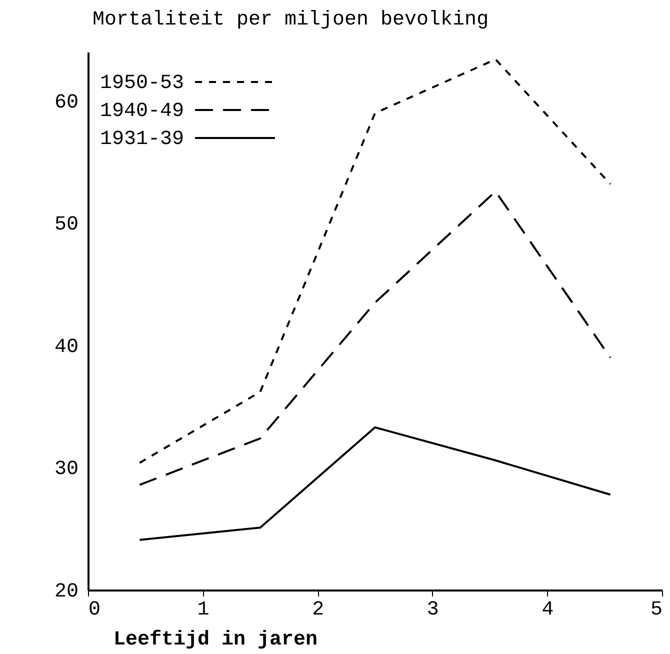 The image size is (670, 654). What do you see at coordinates (142, 83) in the screenshot?
I see `legend-label: 1950-53` at bounding box center [142, 83].